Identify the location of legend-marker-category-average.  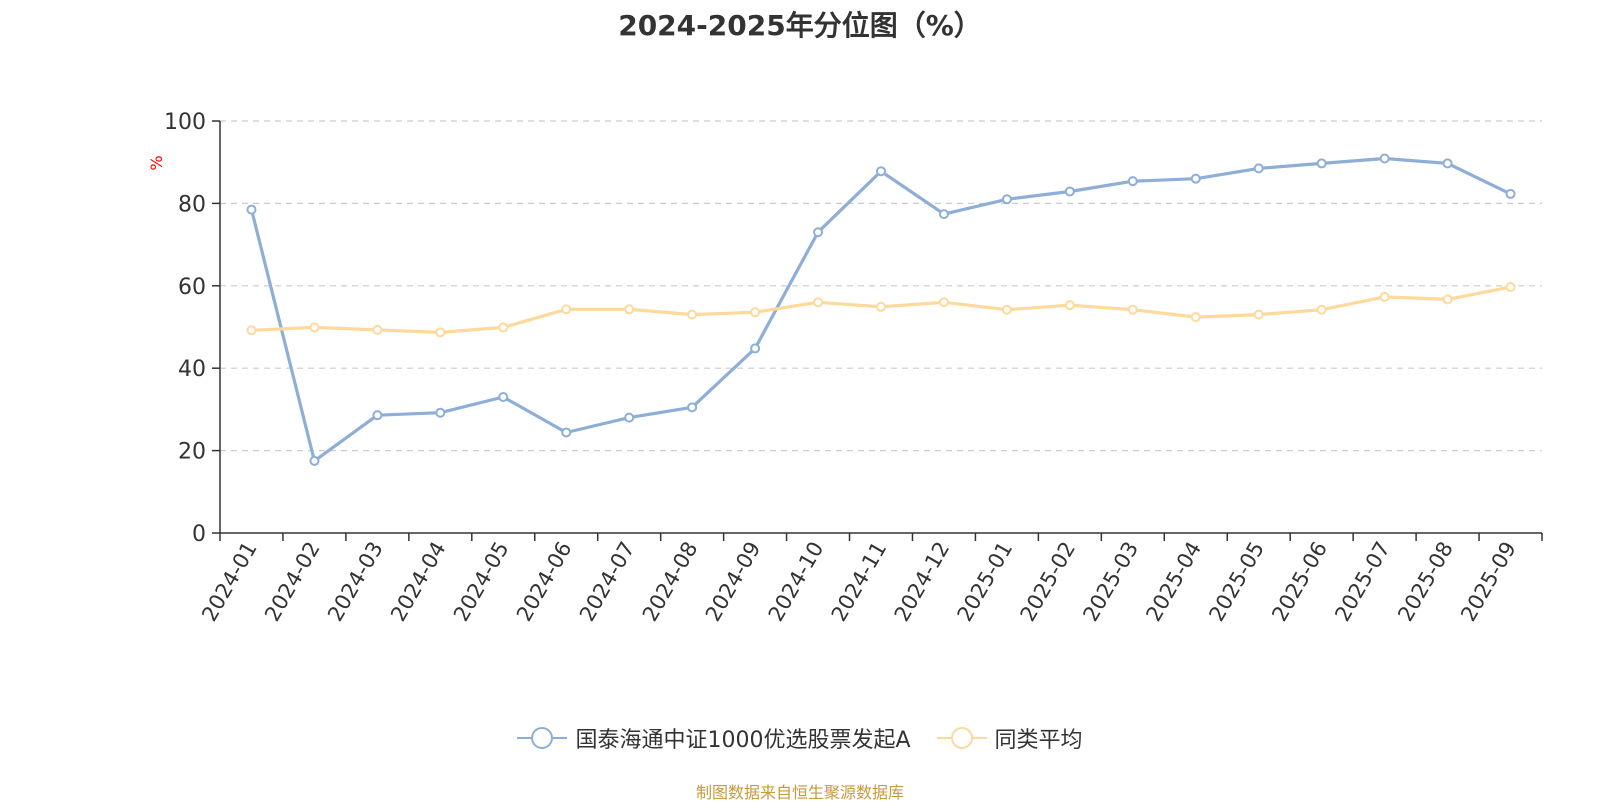
(961, 738).